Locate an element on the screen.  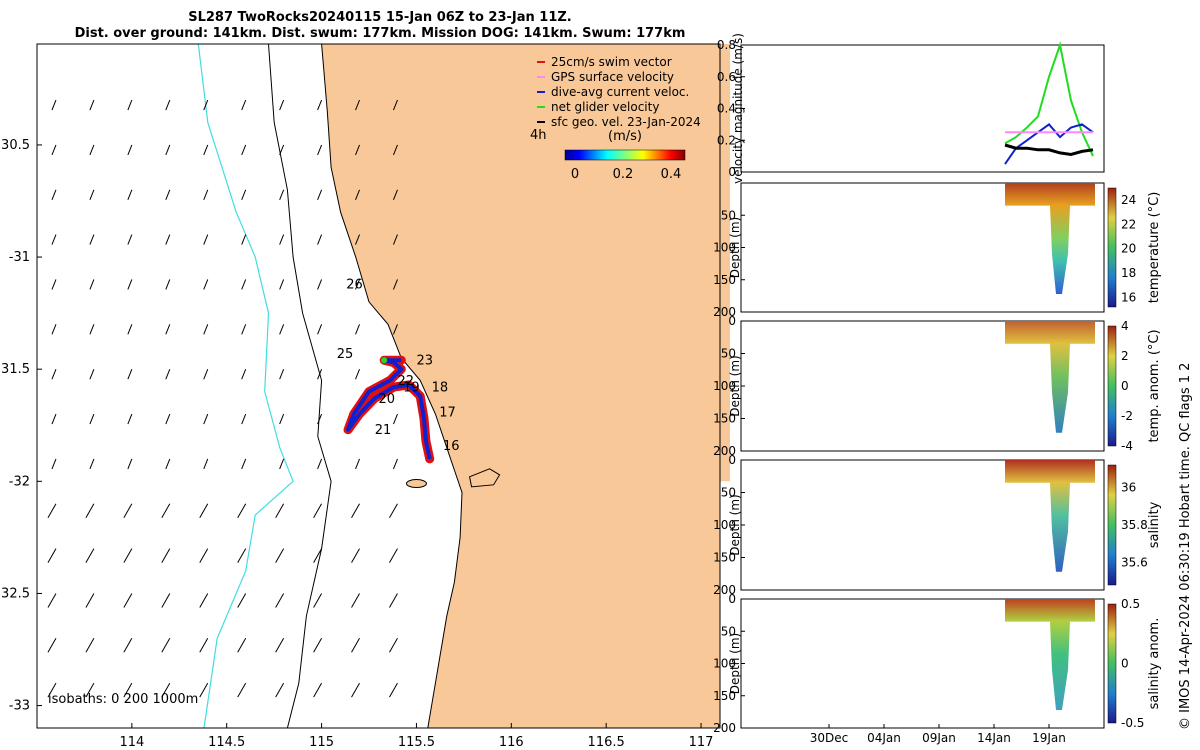
section-colorbar is located at coordinates (1112, 663).